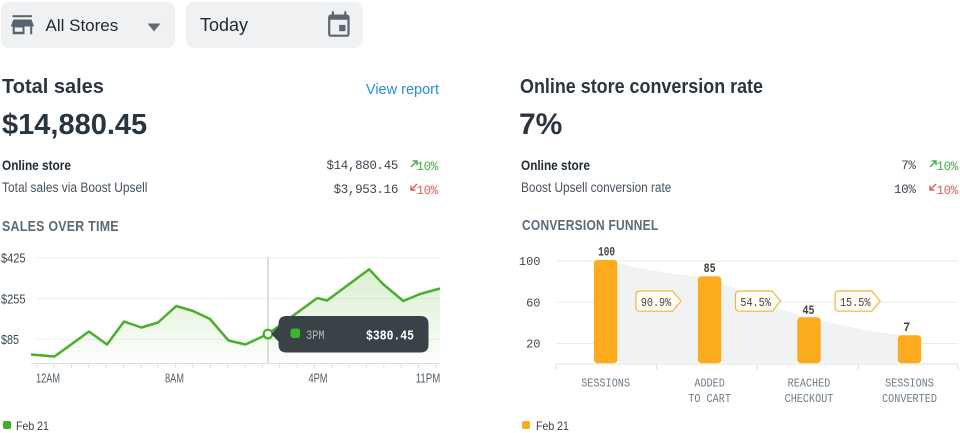 The width and height of the screenshot is (960, 433). I want to click on svg-text: TO CART, so click(709, 399).